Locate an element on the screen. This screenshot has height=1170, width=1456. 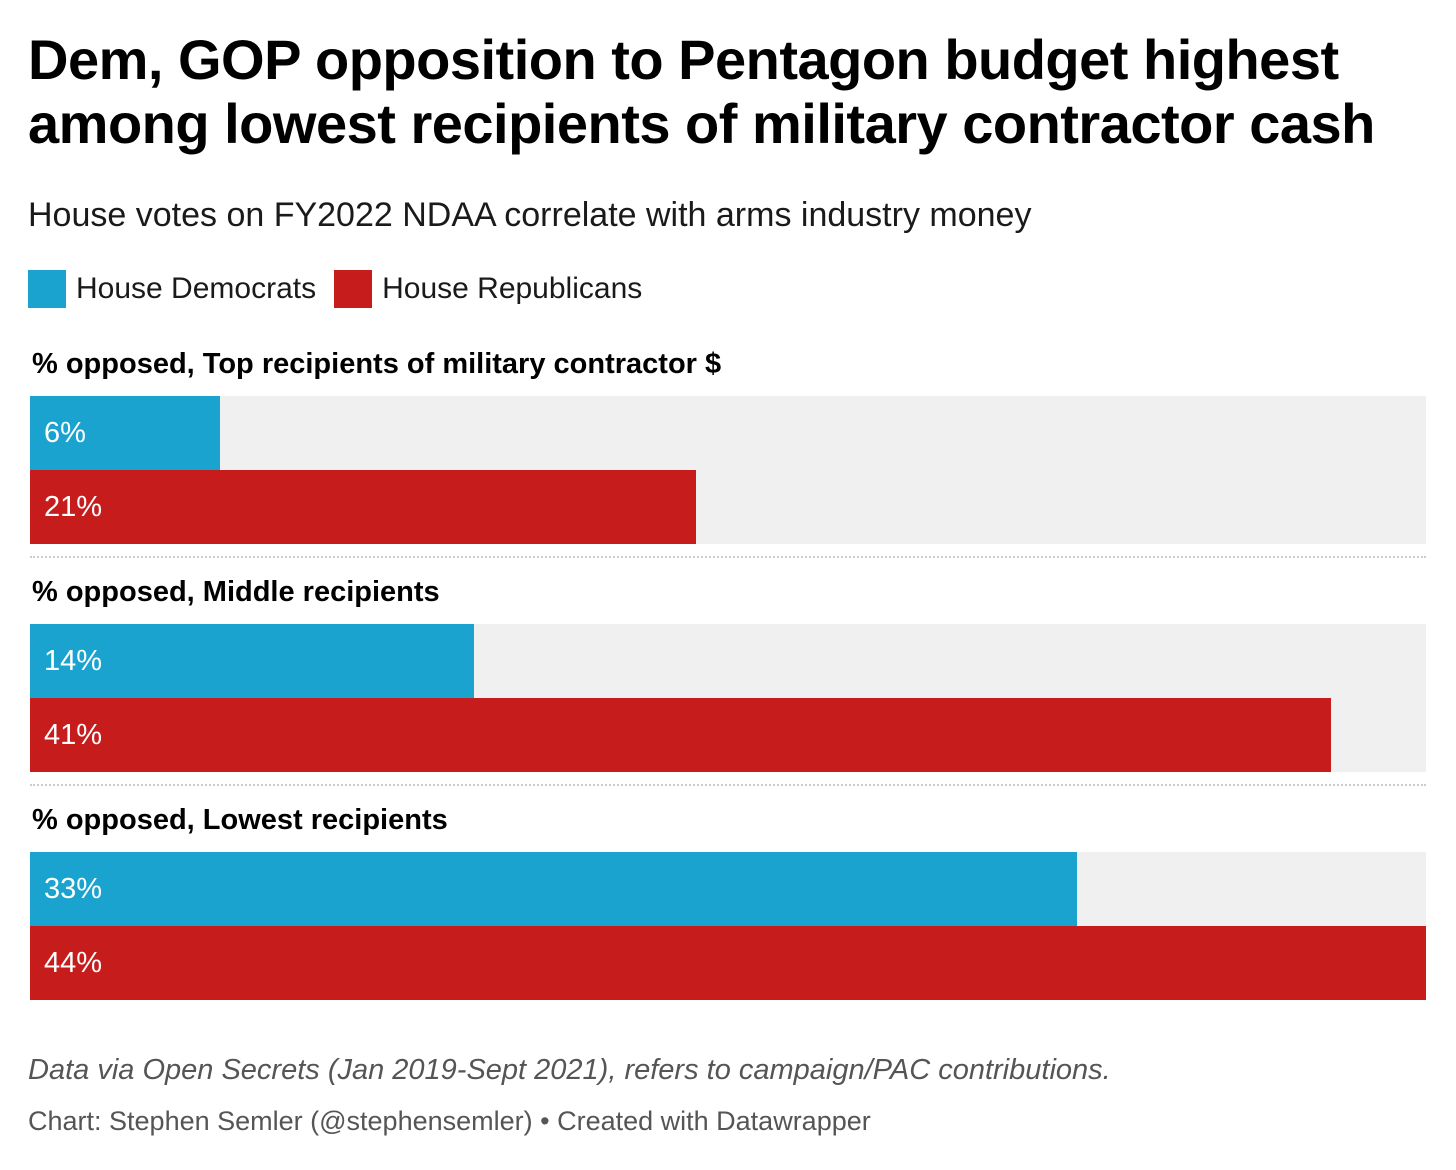
bar-value-label: 33% is located at coordinates (73, 889).